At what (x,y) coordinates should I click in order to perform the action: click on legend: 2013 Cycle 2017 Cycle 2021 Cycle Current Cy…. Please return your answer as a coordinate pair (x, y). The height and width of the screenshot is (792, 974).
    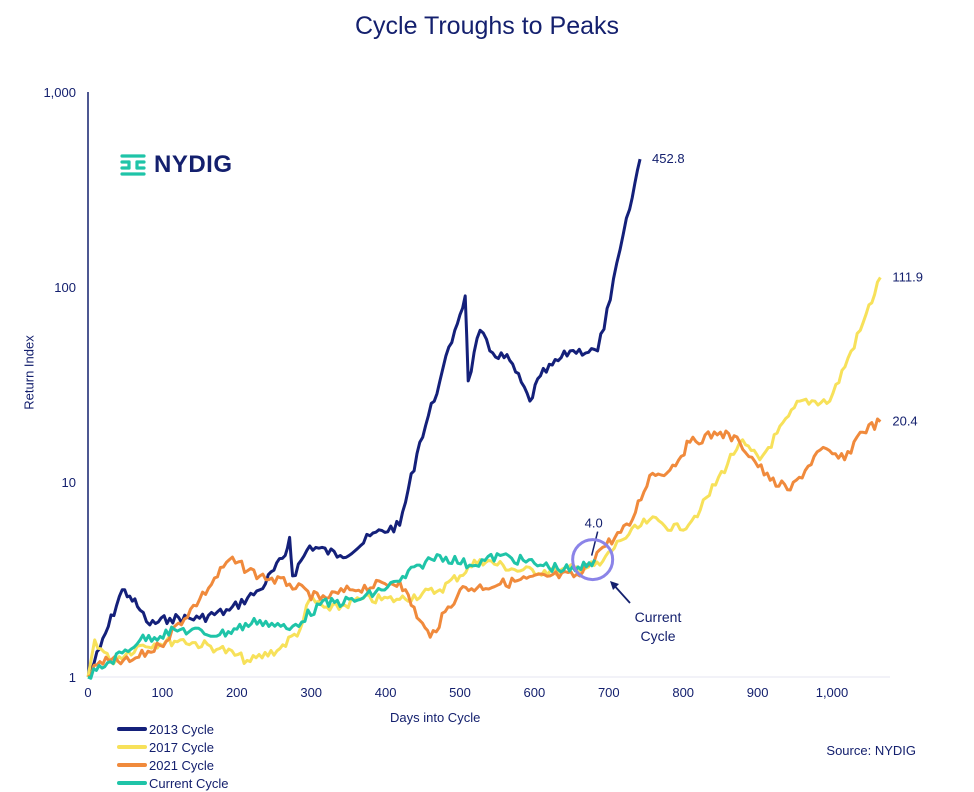
    Looking at the image, I should click on (172, 756).